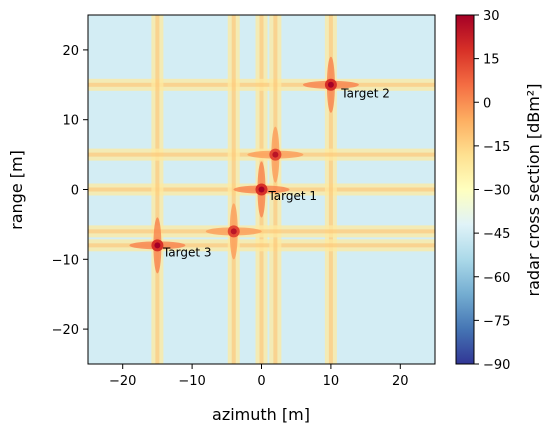  Describe the element at coordinates (261, 381) in the screenshot. I see `x-tick-label: 0` at that location.